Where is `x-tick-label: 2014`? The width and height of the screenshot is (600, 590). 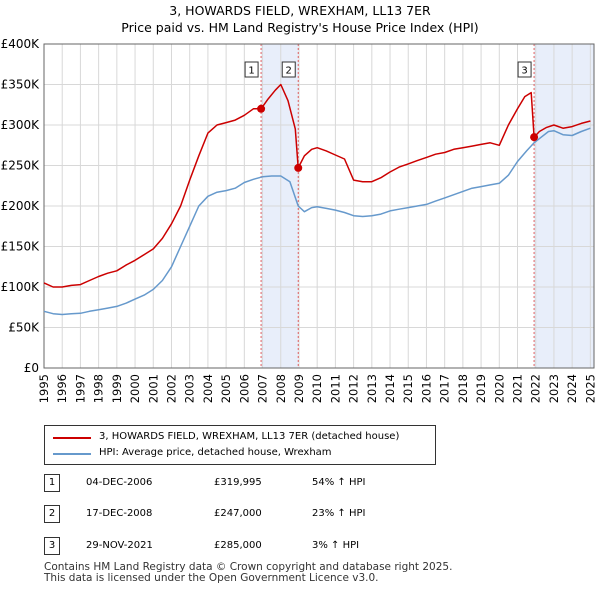
x-tick-label: 2014 is located at coordinates (390, 388).